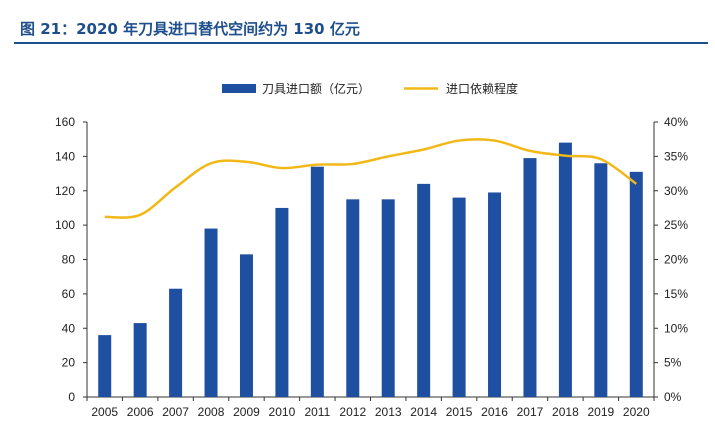  Describe the element at coordinates (317, 412) in the screenshot. I see `x-tick-label: 2011` at that location.